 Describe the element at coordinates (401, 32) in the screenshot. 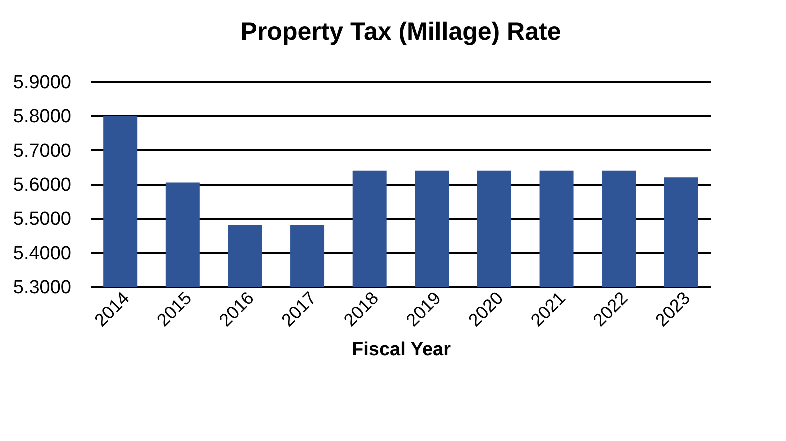

I see `chart-title: Property Tax (Millage) Rate` at that location.